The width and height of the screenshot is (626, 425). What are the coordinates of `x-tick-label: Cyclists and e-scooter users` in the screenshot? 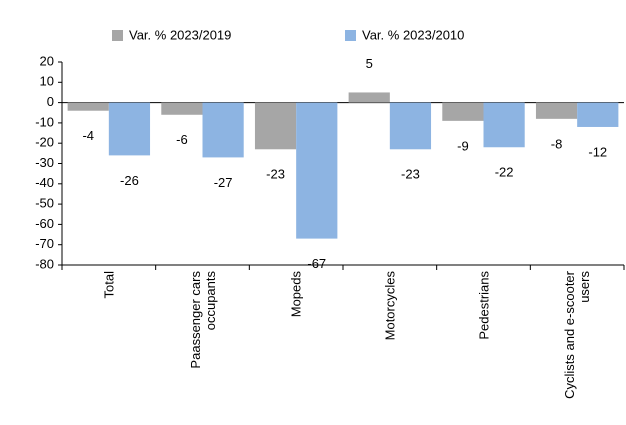 It's located at (577, 335).